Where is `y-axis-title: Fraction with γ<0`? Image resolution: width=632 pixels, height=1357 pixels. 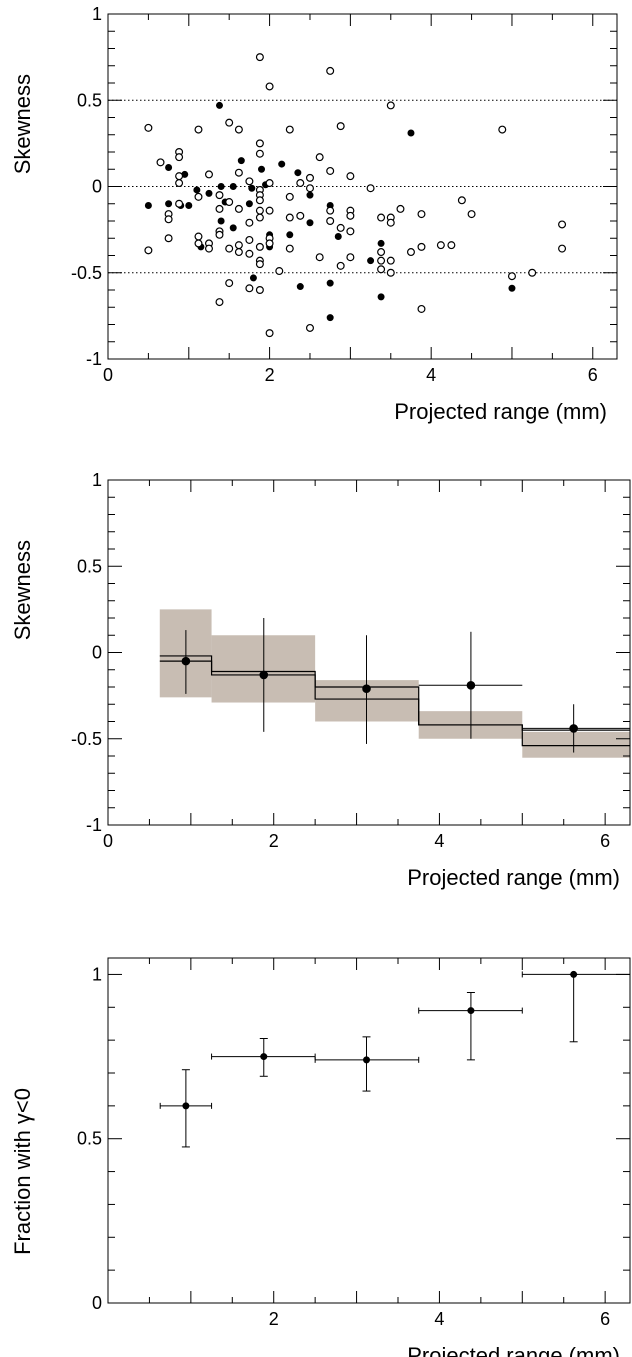 y-axis-title: Fraction with γ<0 is located at coordinates (22, 1171).